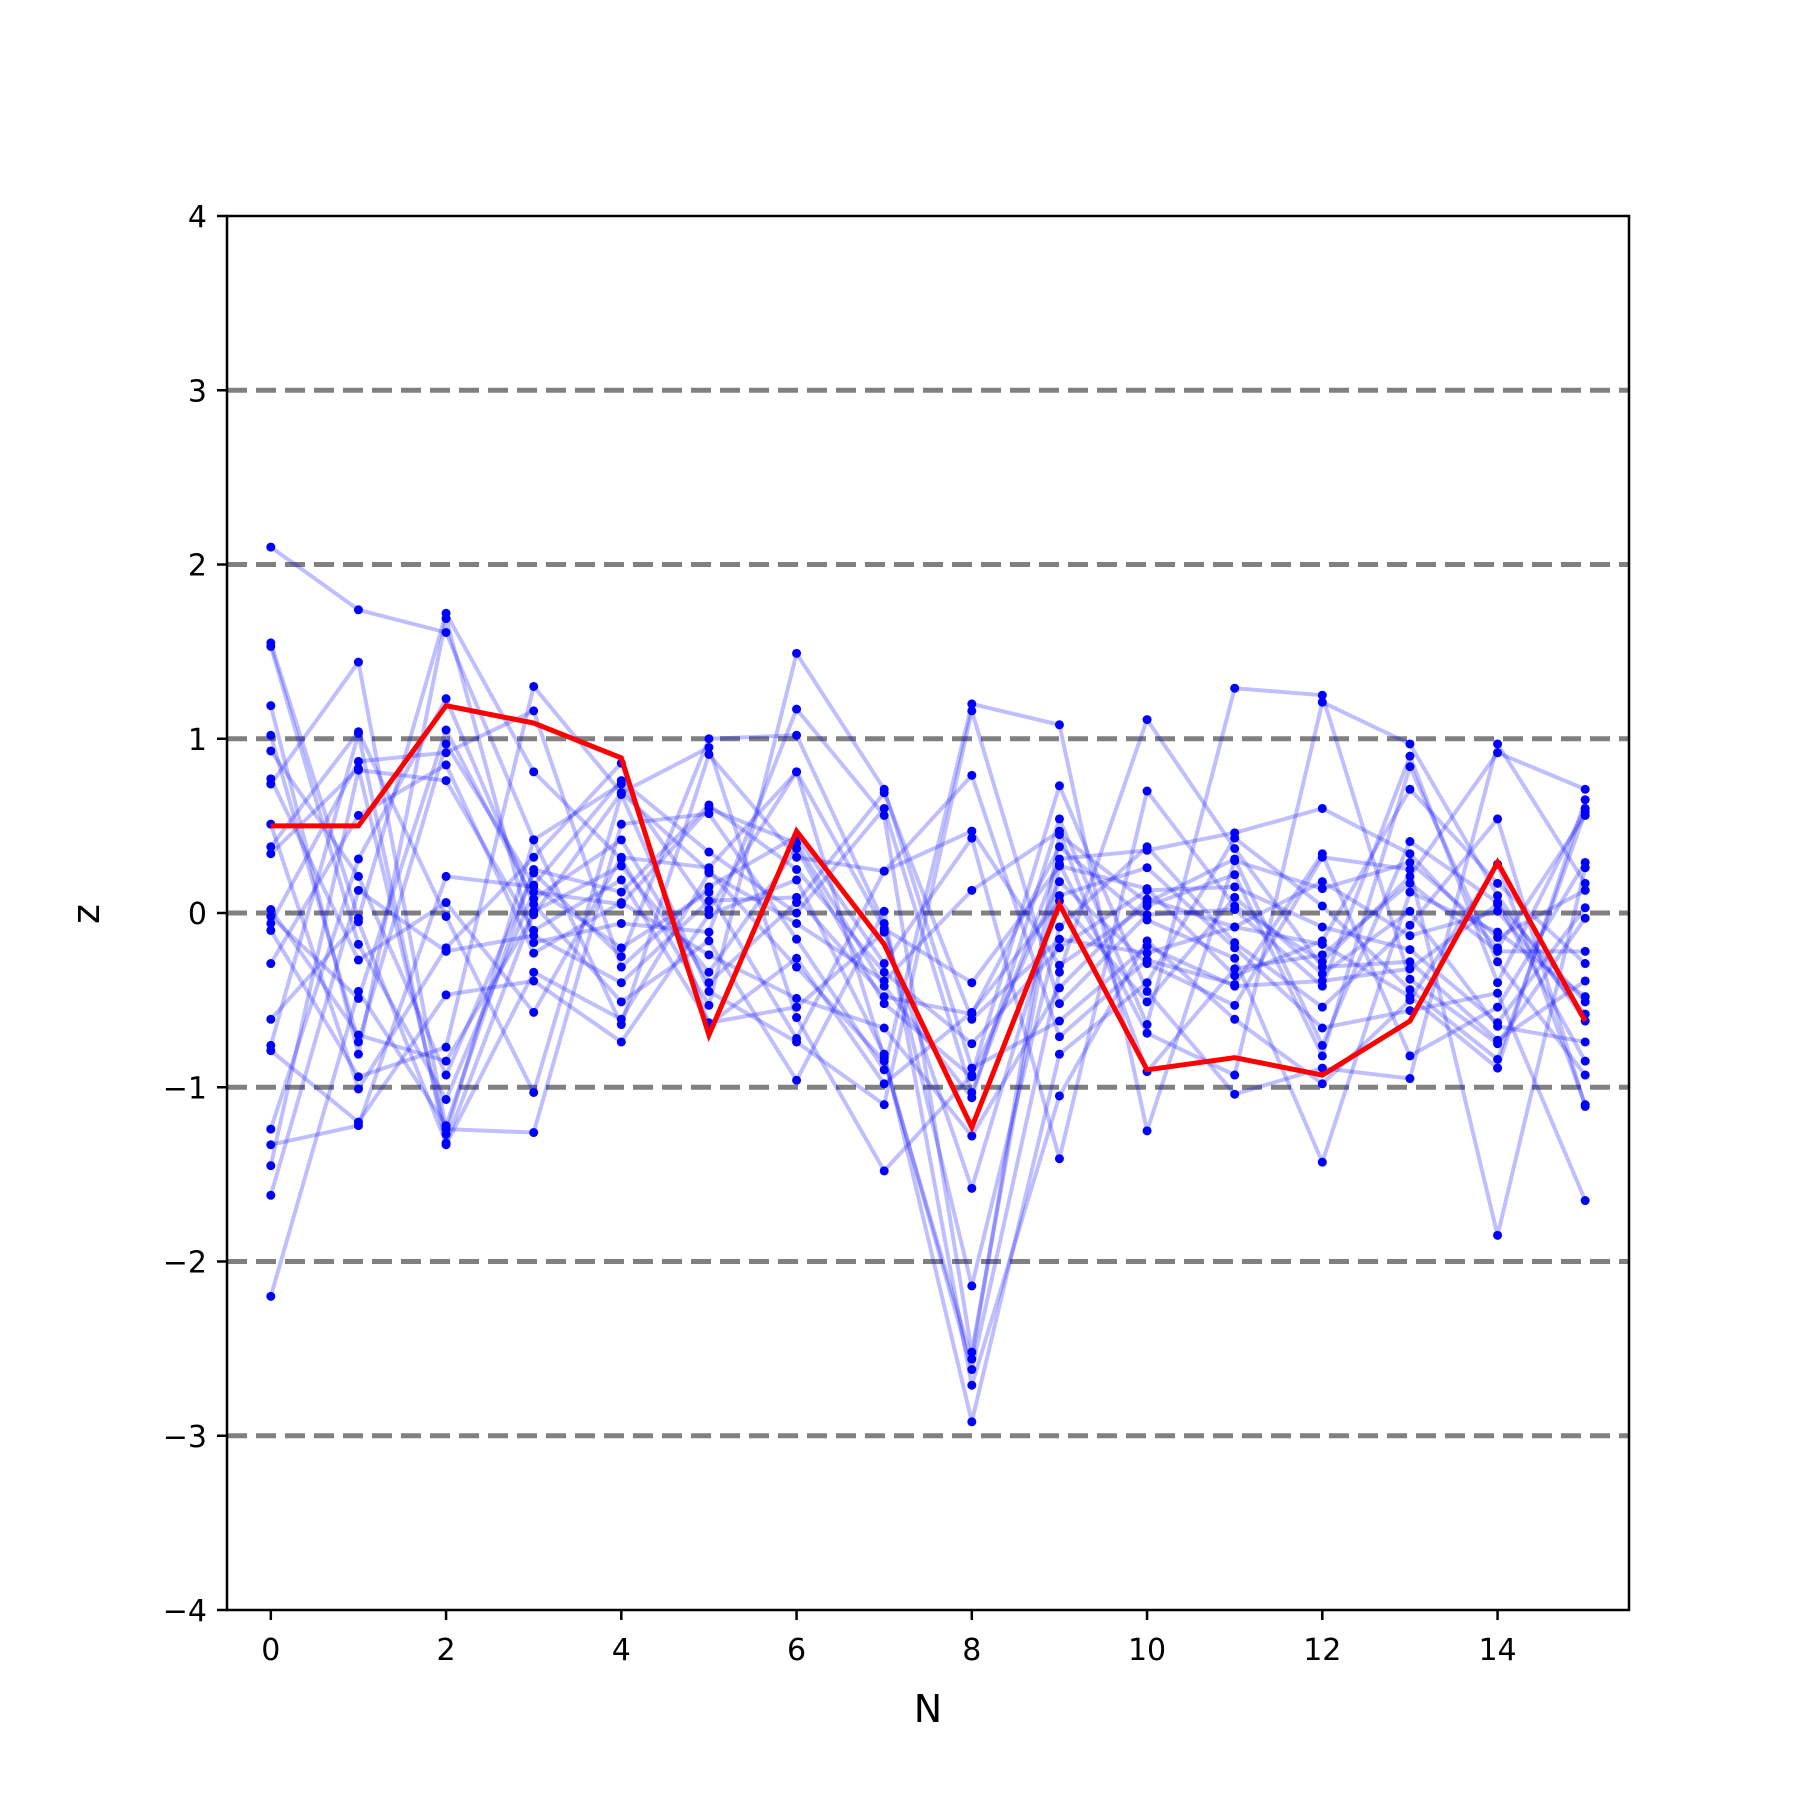 Image resolution: width=1800 pixels, height=1800 pixels. I want to click on y-tick-label: −2, so click(185, 1263).